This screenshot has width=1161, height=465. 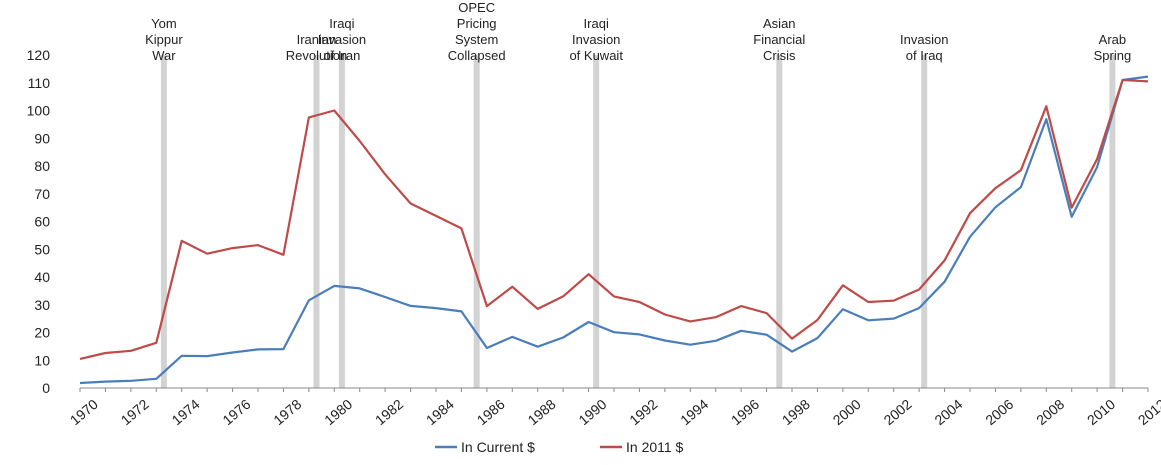 What do you see at coordinates (924, 55) in the screenshot?
I see `event-label: of Iraq` at bounding box center [924, 55].